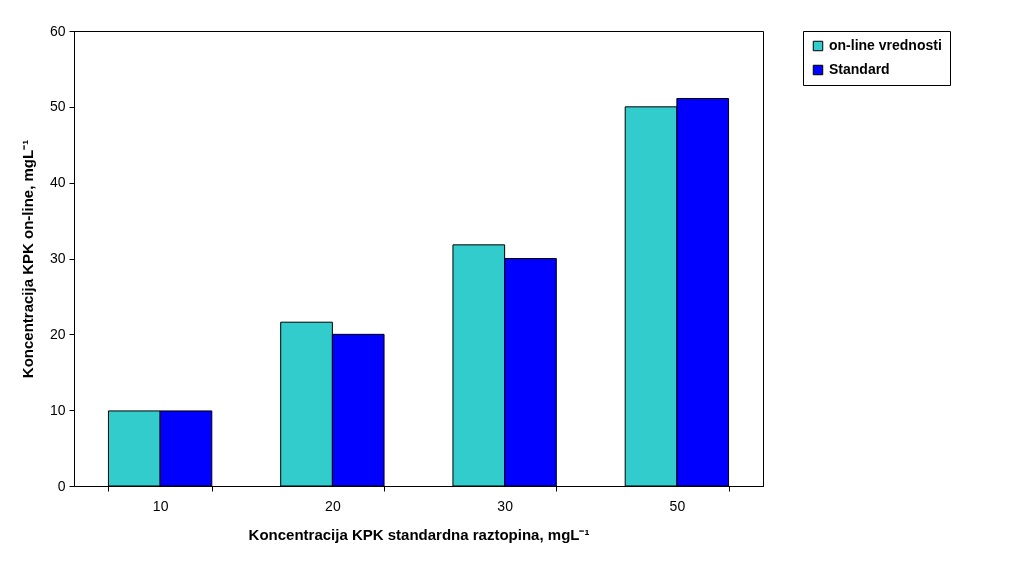  What do you see at coordinates (61, 485) in the screenshot?
I see `y-tick-label: 0` at bounding box center [61, 485].